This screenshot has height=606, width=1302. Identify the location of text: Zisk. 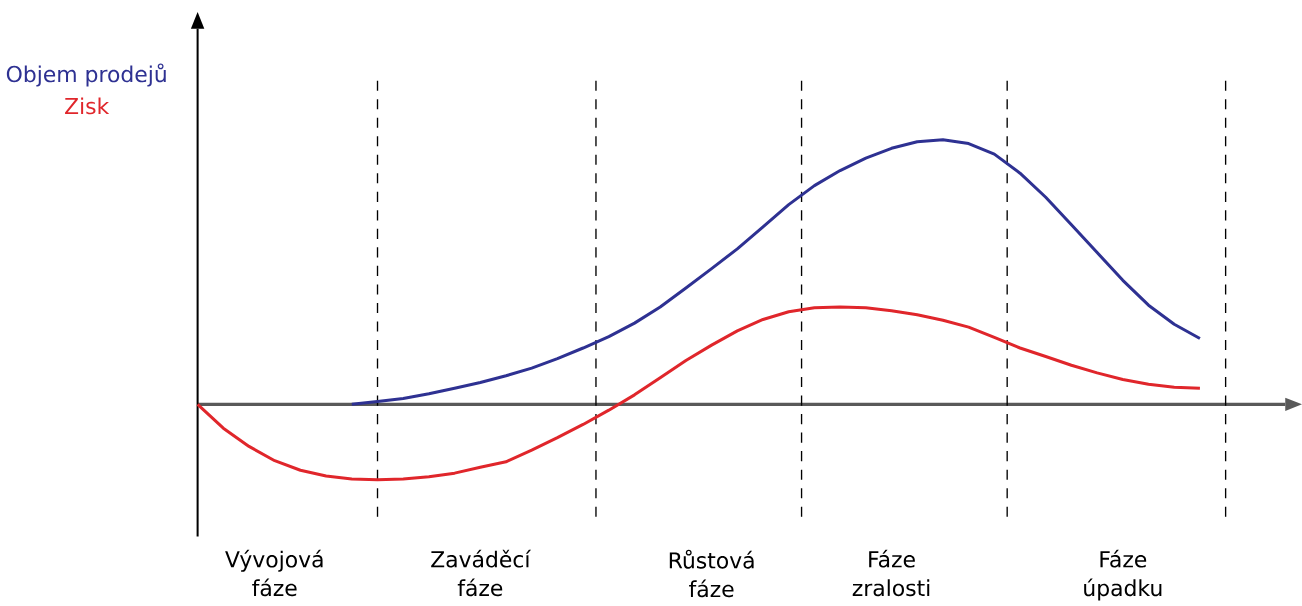
(87, 106).